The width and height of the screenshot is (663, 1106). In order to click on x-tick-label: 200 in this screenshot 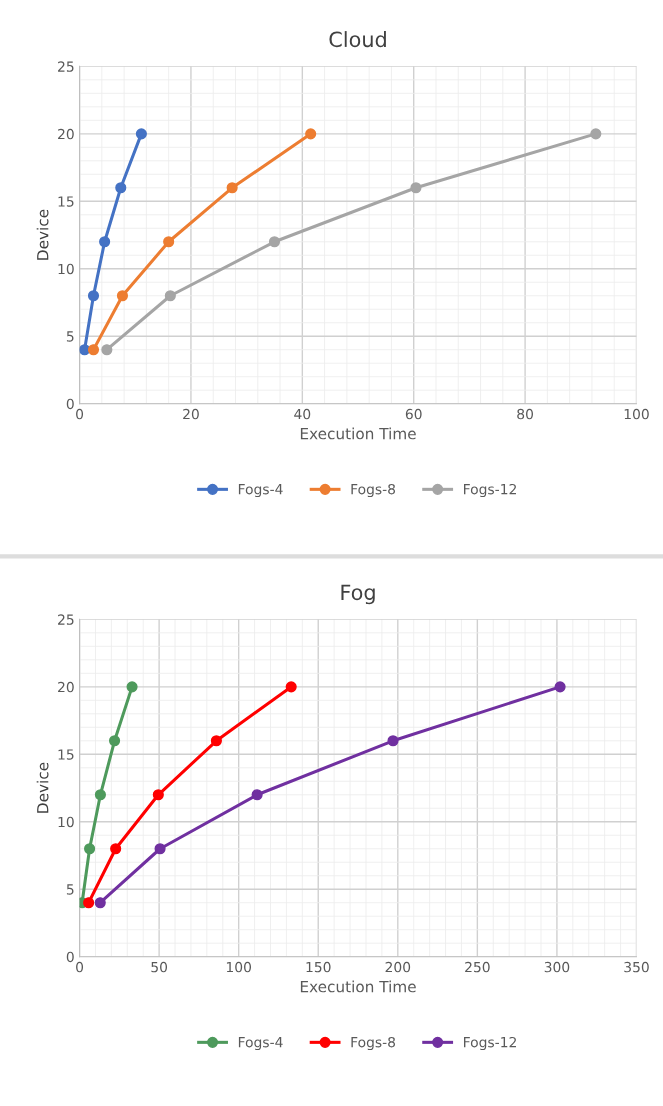, I will do `click(398, 967)`.